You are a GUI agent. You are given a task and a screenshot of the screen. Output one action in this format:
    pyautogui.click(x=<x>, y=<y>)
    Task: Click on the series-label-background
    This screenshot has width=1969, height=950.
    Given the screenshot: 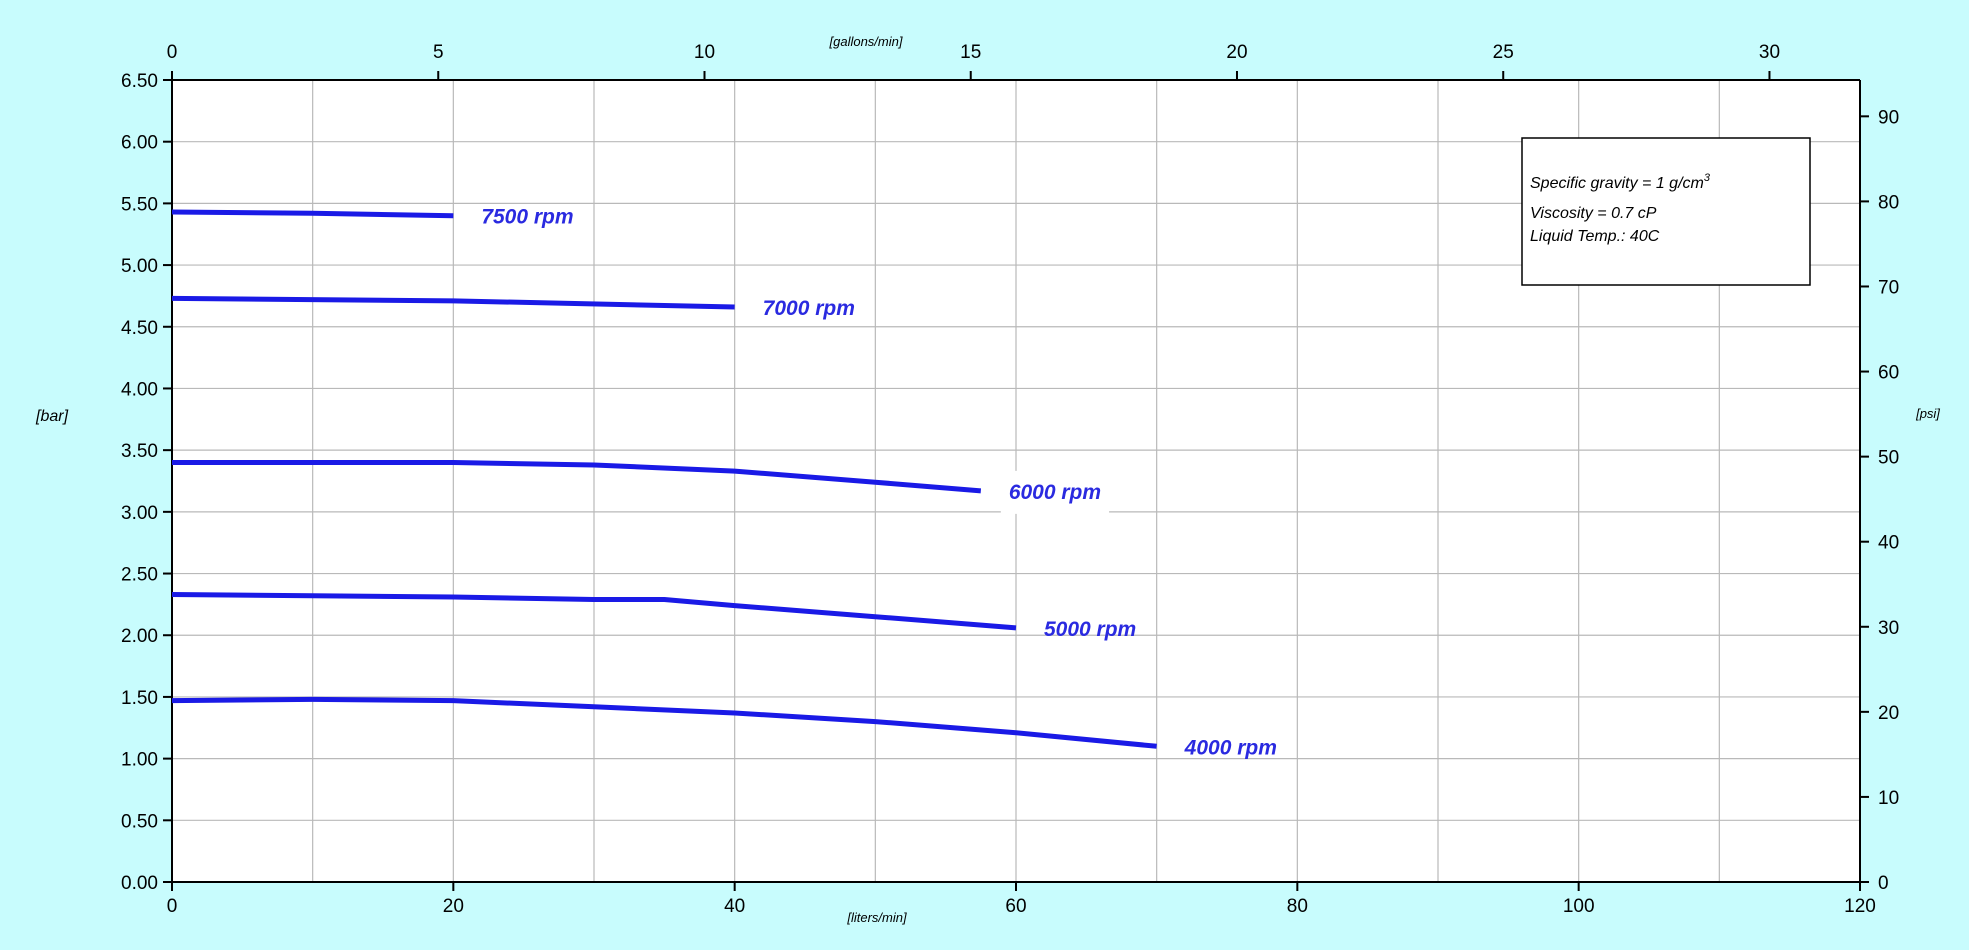 What is the action you would take?
    pyautogui.click(x=1055, y=492)
    